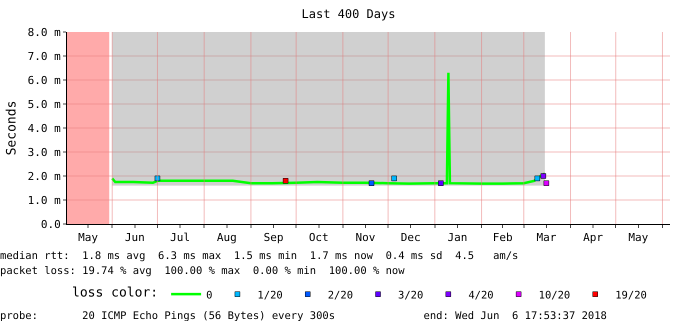 This screenshot has width=697, height=321. What do you see at coordinates (411, 295) in the screenshot?
I see `legend-label: 3/20` at bounding box center [411, 295].